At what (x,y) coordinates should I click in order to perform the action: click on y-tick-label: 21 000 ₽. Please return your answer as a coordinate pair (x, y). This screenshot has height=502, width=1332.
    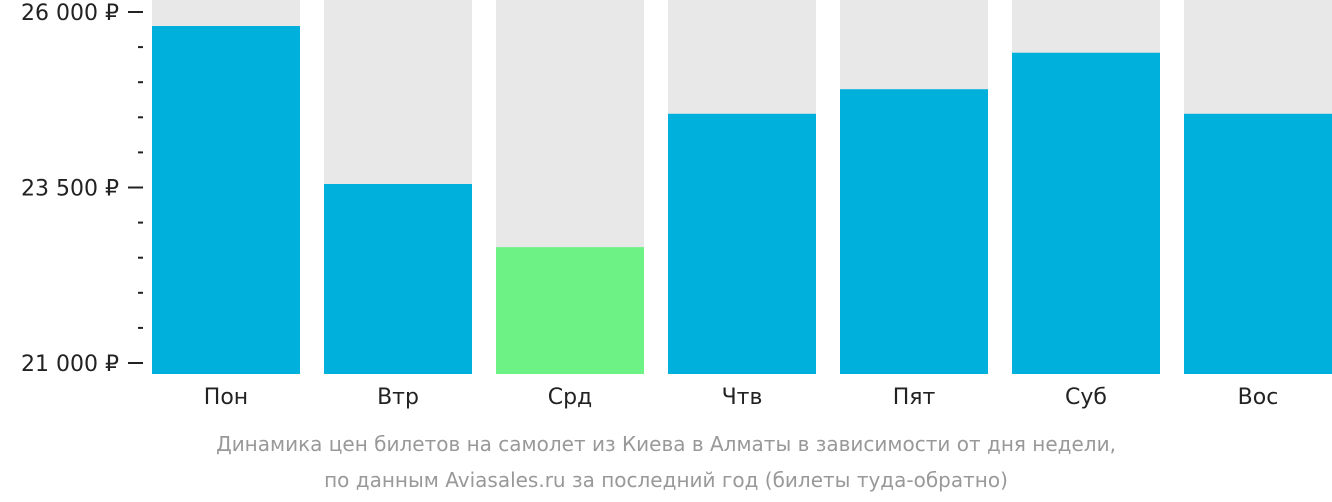
    Looking at the image, I should click on (70, 364).